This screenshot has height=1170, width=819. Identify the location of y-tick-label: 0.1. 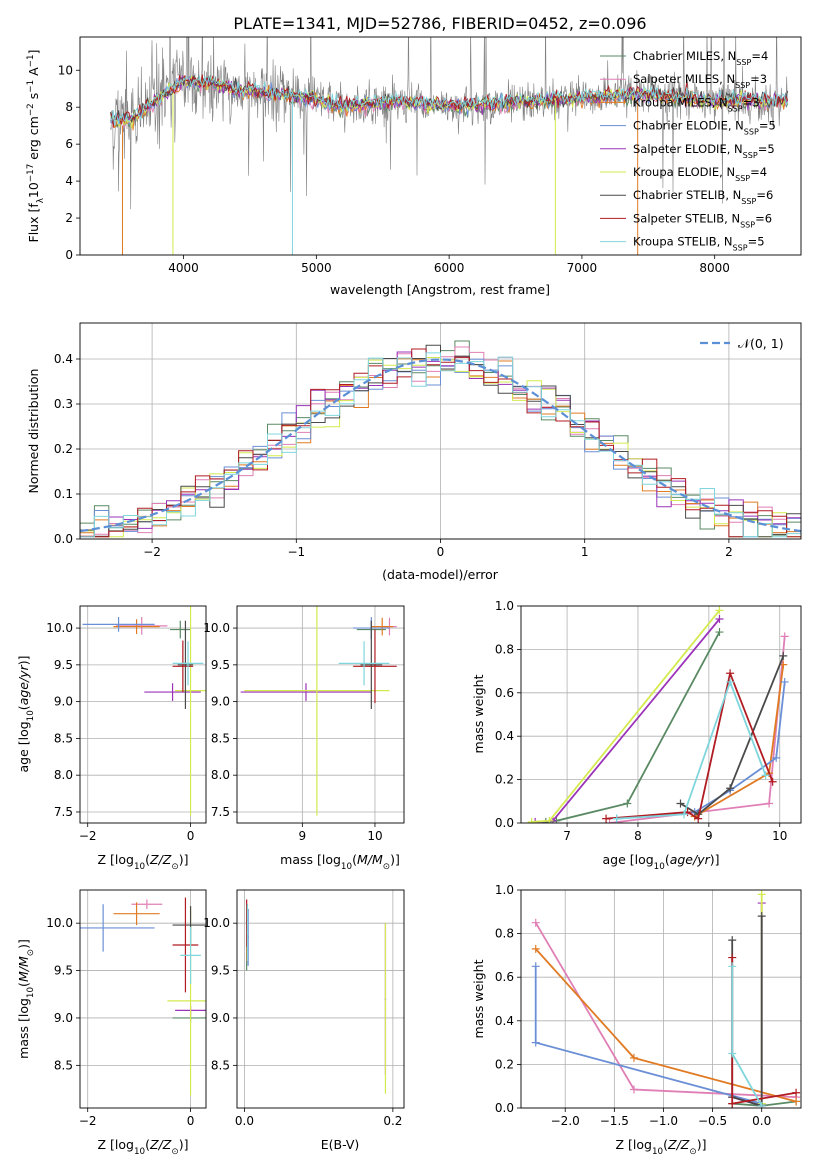
(63, 494).